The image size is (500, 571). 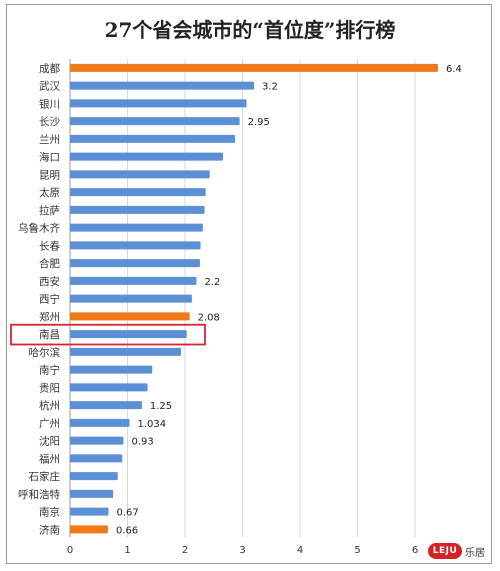 What do you see at coordinates (127, 530) in the screenshot?
I see `data-label: 0.66` at bounding box center [127, 530].